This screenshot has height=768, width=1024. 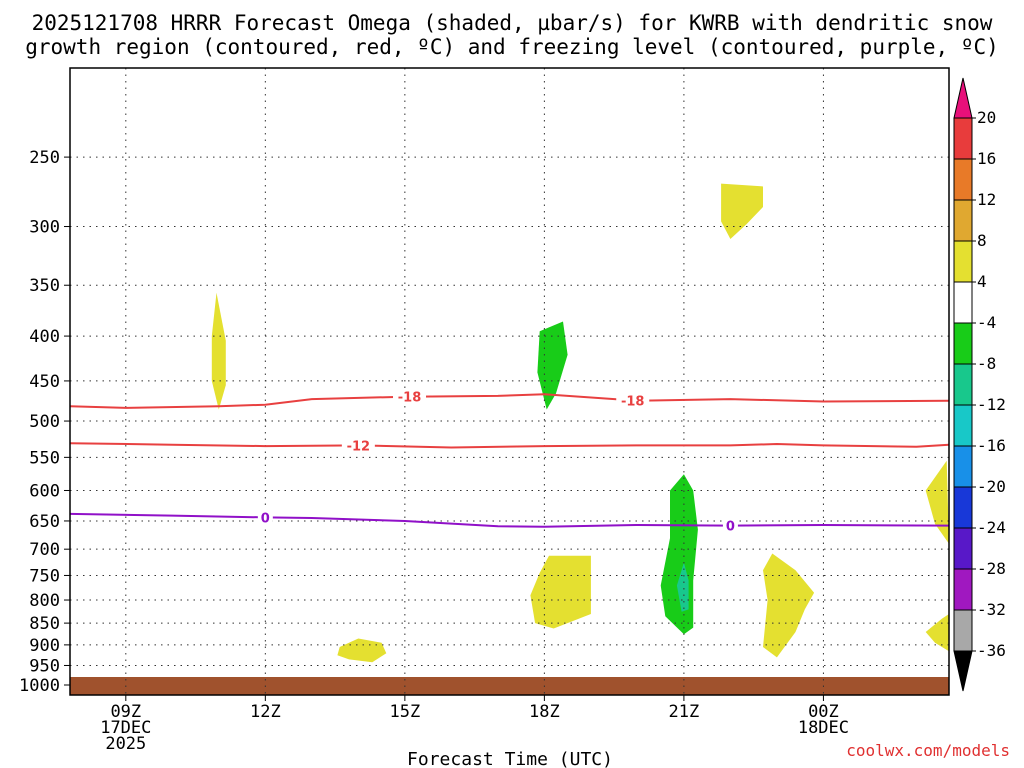 What do you see at coordinates (986, 158) in the screenshot?
I see `colorbar-label-1: 16` at bounding box center [986, 158].